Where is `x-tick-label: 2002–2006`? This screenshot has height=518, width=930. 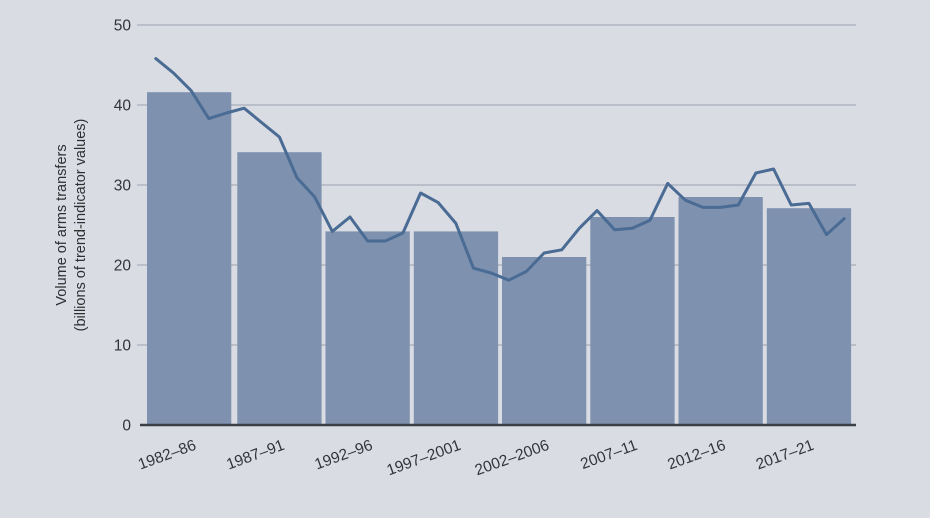 x-tick-label: 2002–2006 is located at coordinates (512, 458).